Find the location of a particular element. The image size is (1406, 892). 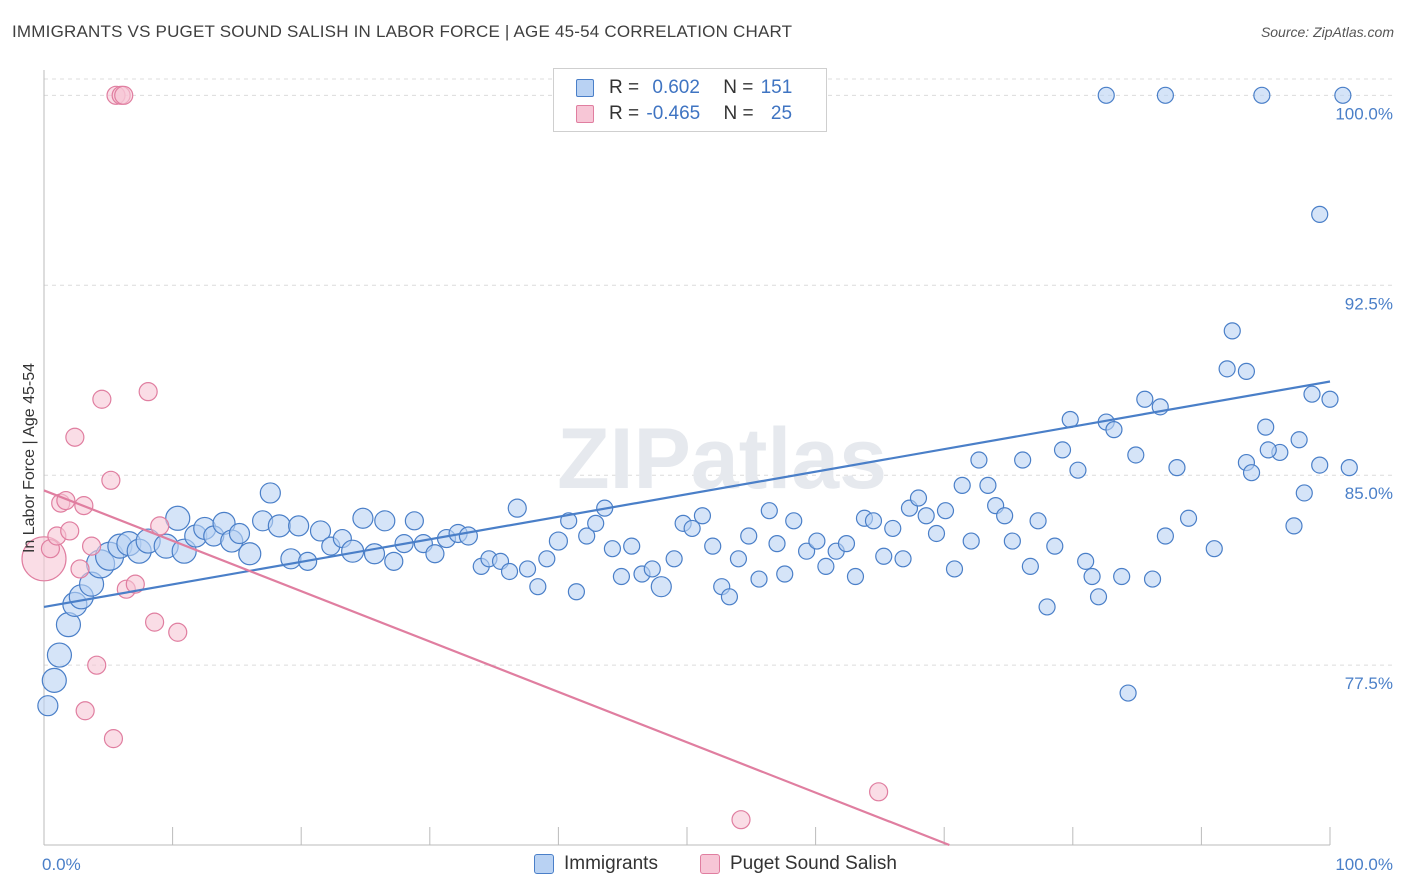

x-tick-labels: 0.0% 100.0% is located at coordinates (717, 864).